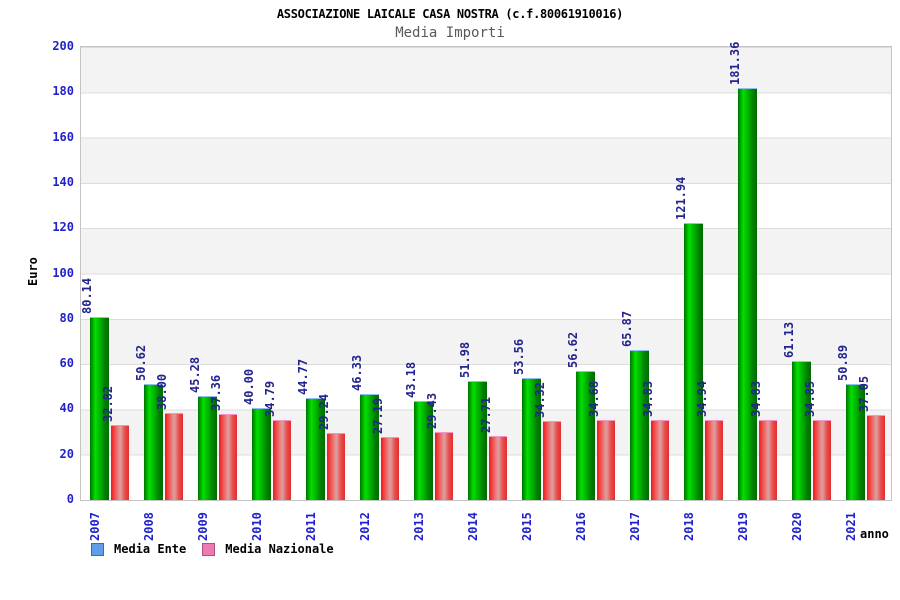  I want to click on bar-group-2007: 80.14 32.82, so click(107, 273).